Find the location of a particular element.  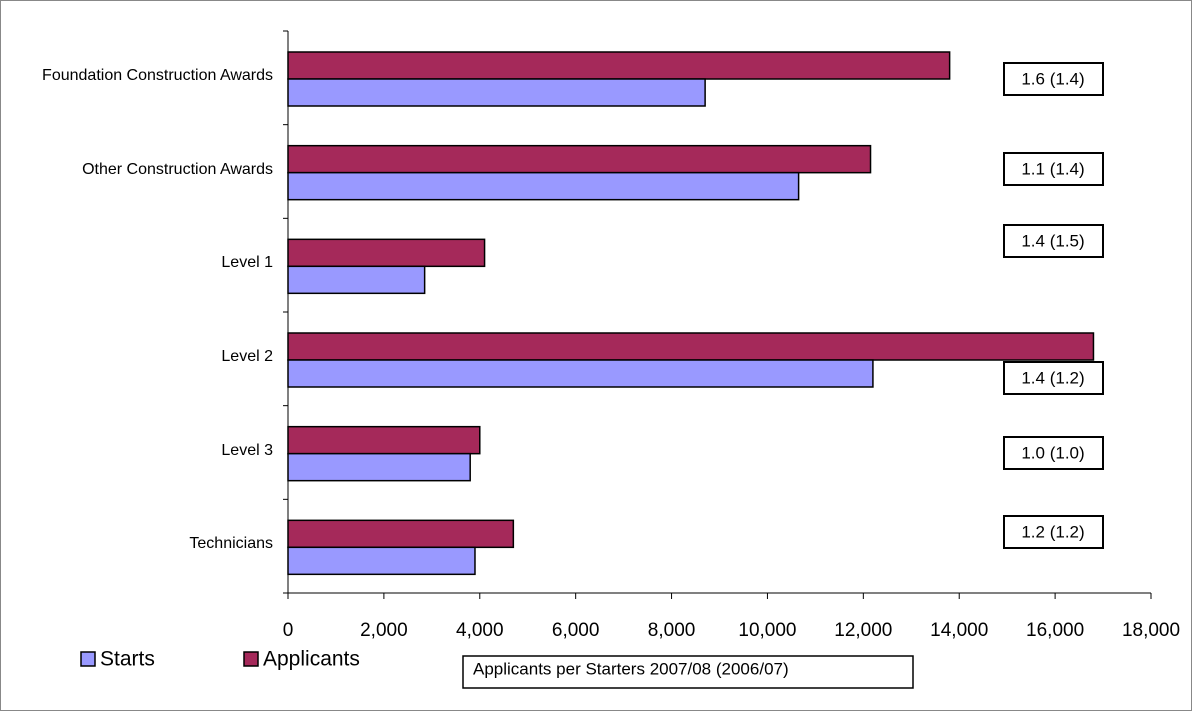

annotation: 1.0 (1.0) is located at coordinates (1052, 452).